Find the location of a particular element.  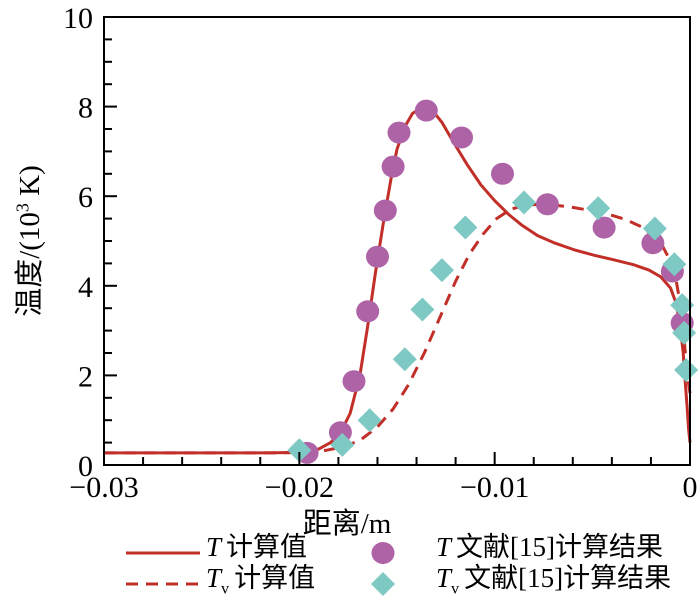

swatch-line-t-calc is located at coordinates (163, 552).